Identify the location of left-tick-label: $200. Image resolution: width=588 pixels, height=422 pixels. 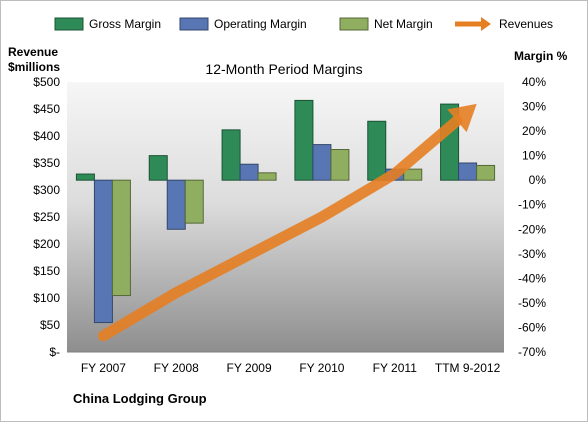
(46, 244).